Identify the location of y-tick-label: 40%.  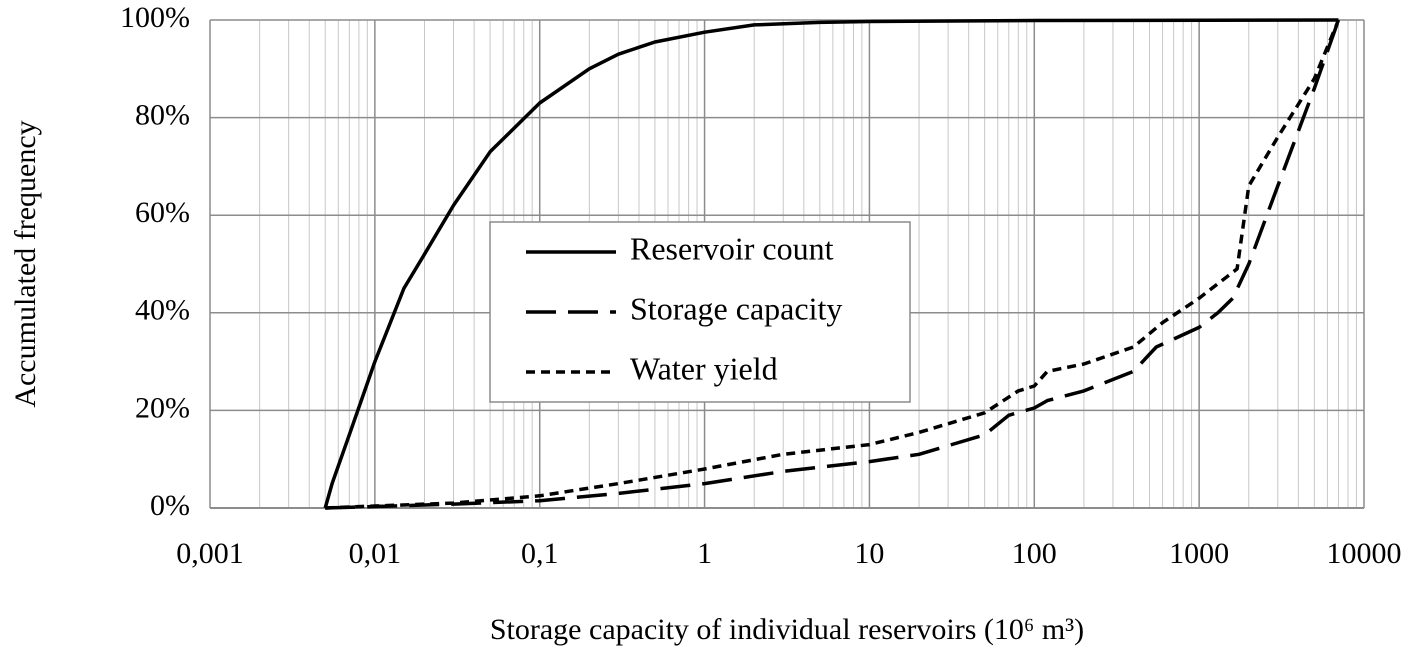
(162, 310).